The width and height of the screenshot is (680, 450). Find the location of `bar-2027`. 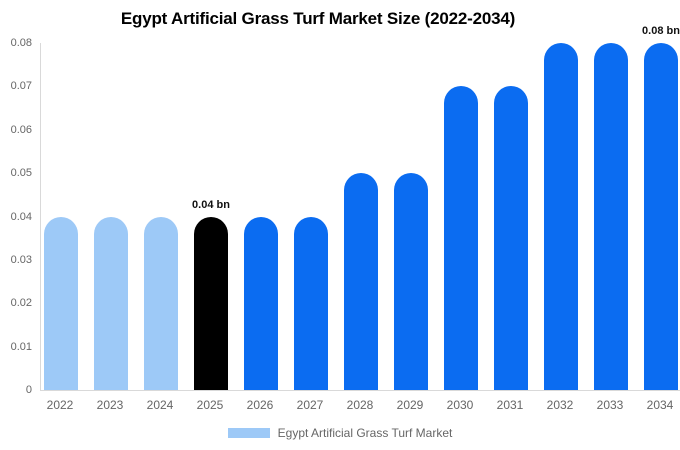

bar-2027 is located at coordinates (311, 303).